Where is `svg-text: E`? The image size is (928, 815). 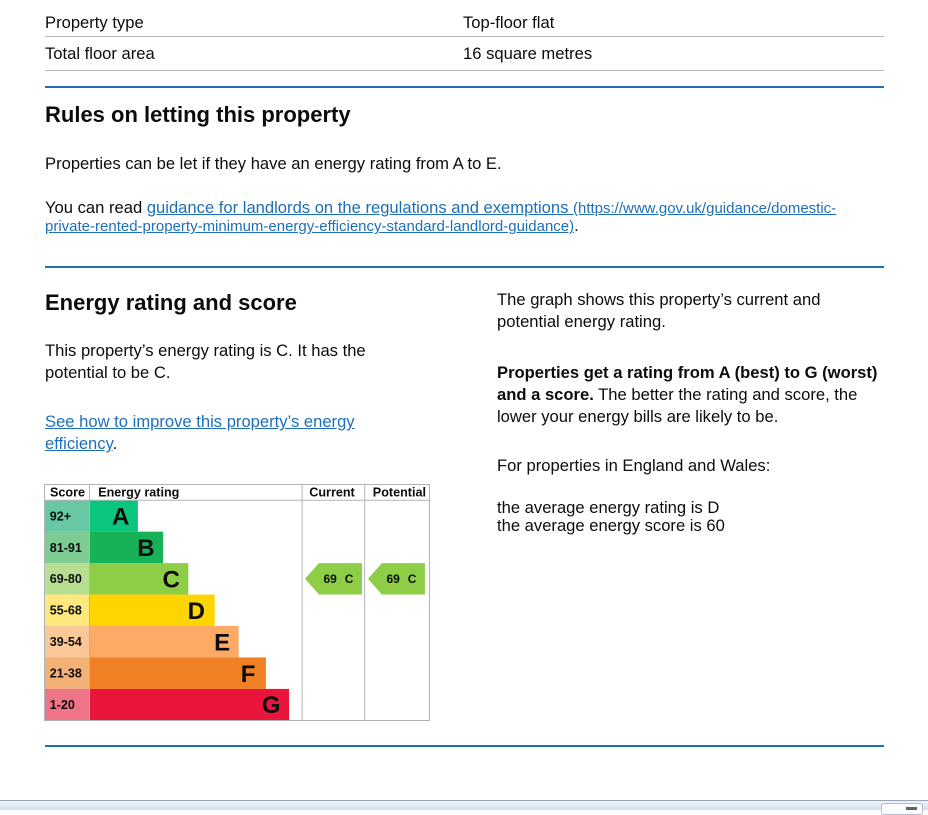
svg-text: E is located at coordinates (222, 642).